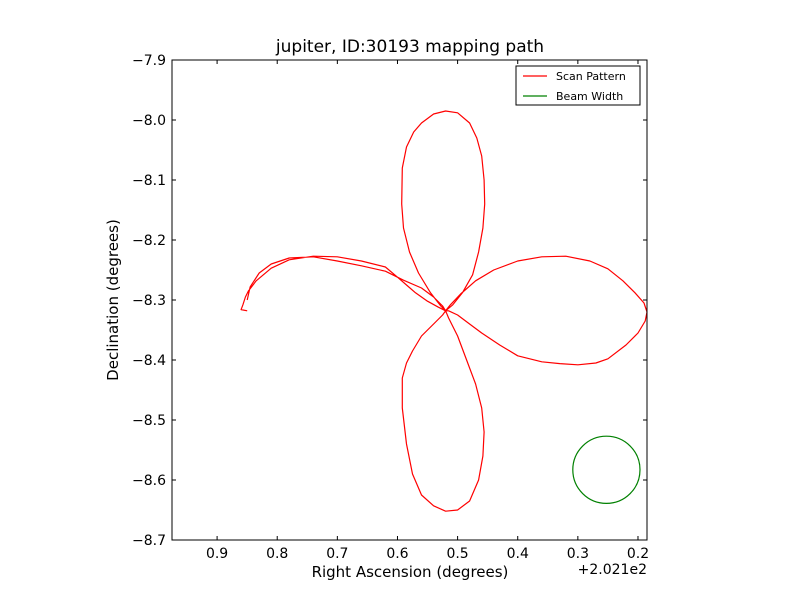 Image resolution: width=800 pixels, height=600 pixels. I want to click on y-tick-label: −8.2, so click(149, 241).